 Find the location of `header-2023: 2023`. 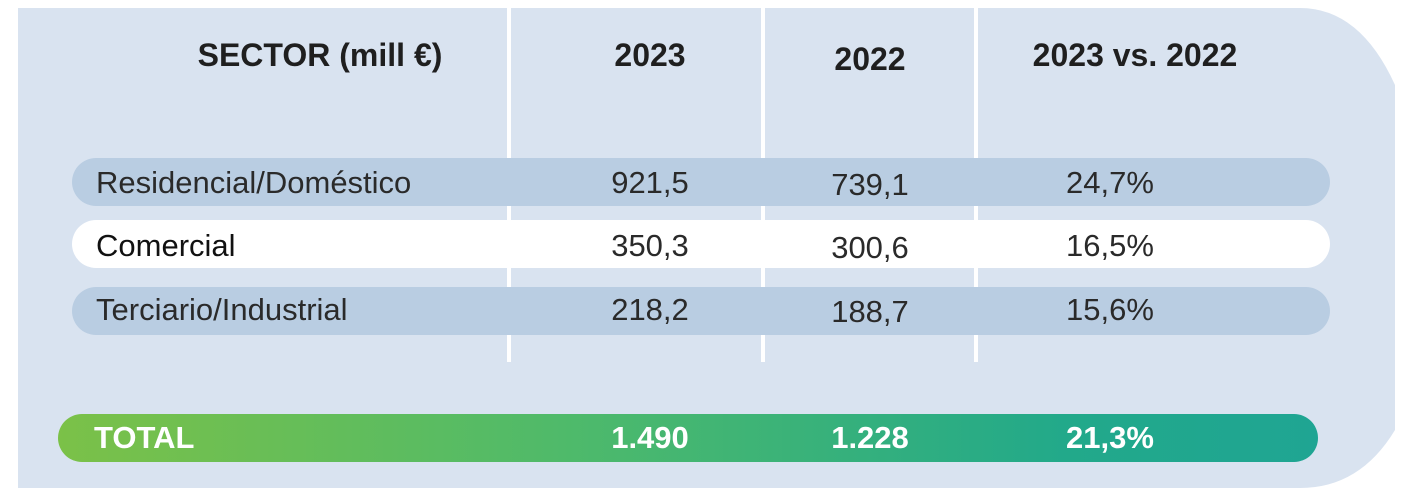

header-2023: 2023 is located at coordinates (650, 55).